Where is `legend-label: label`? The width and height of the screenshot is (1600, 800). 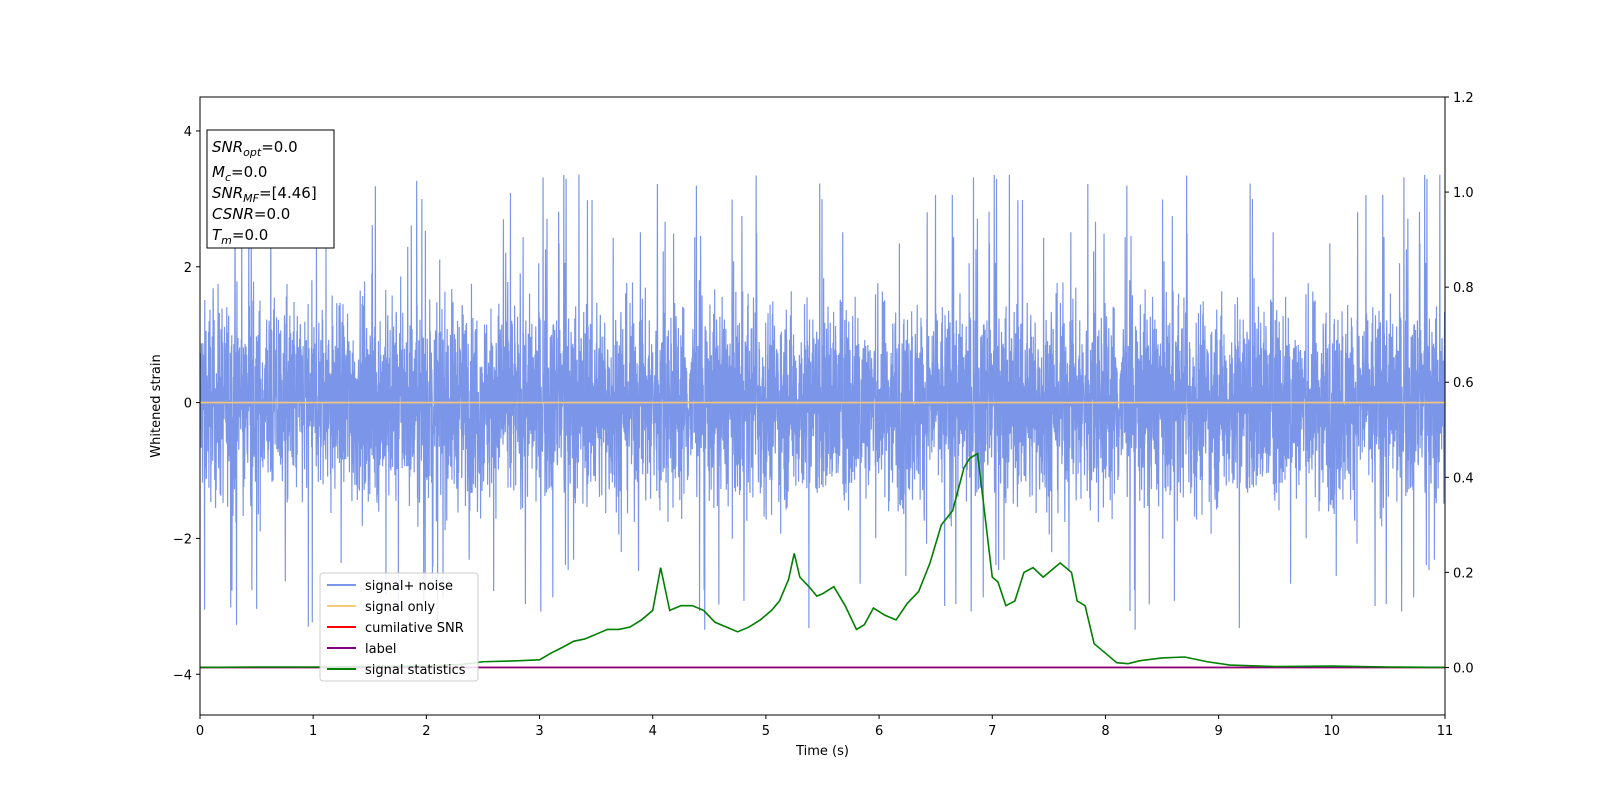
legend-label: label is located at coordinates (380, 649).